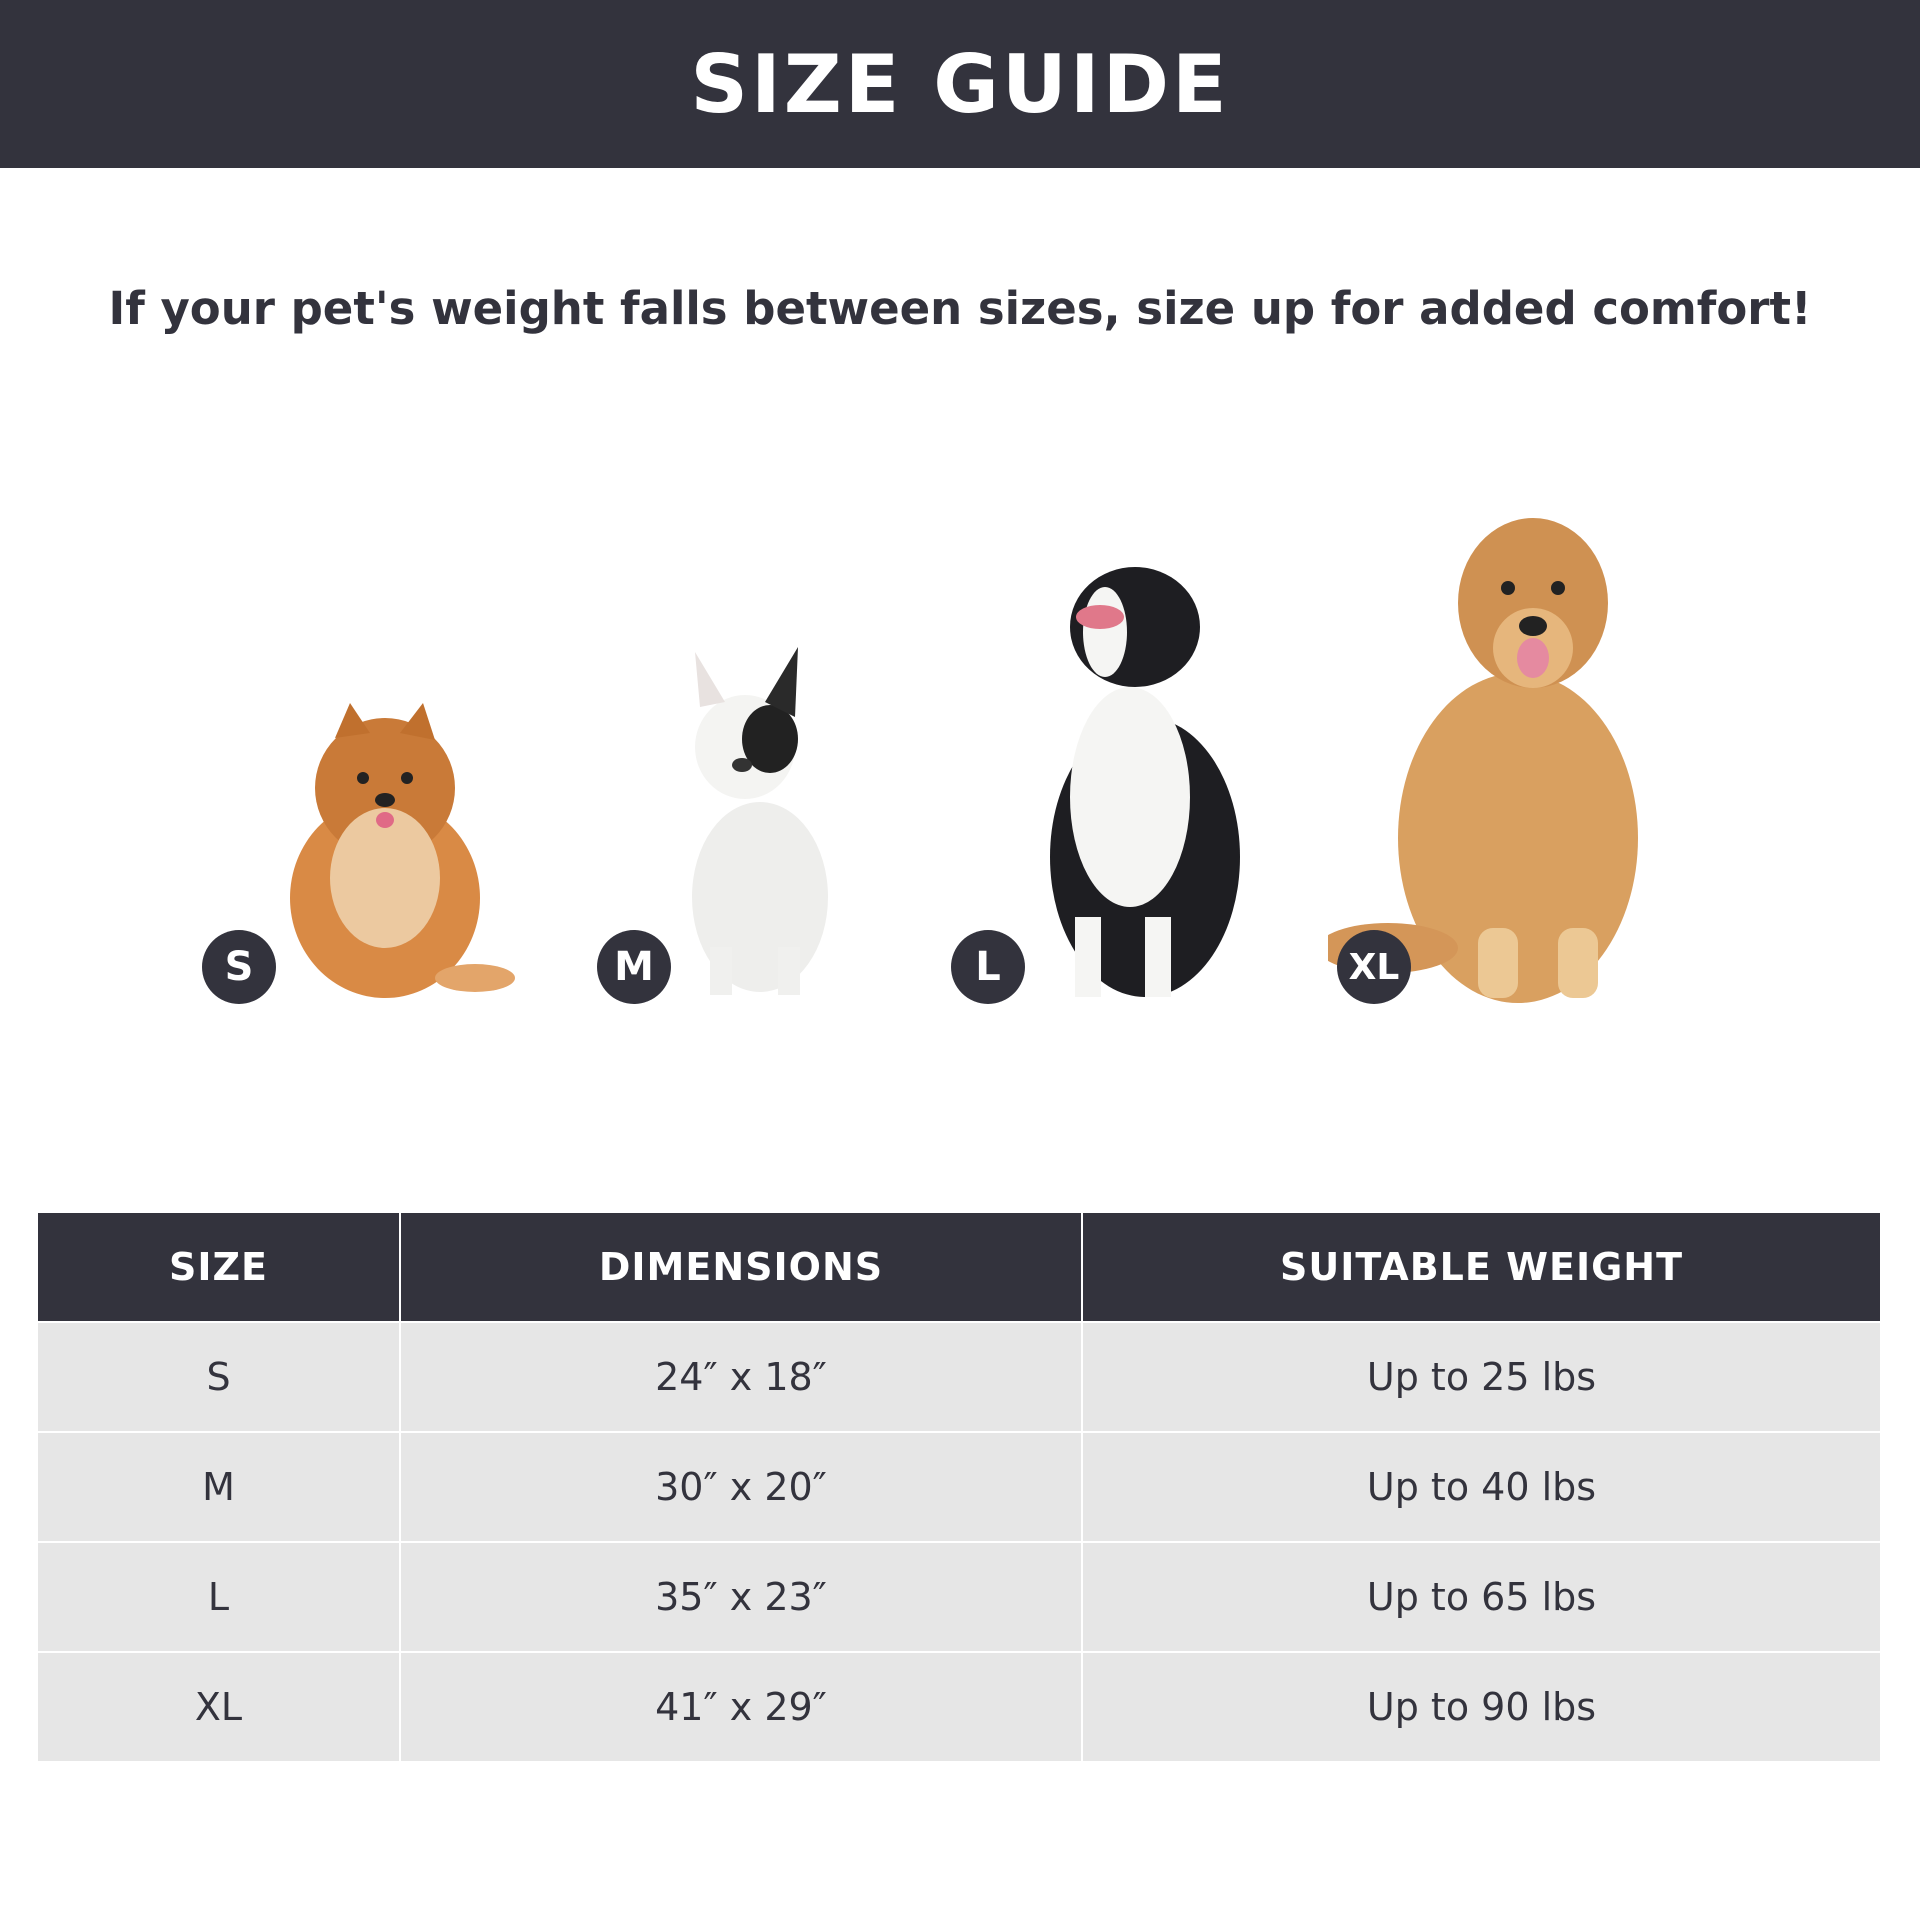  I want to click on size-badge-s: S, so click(239, 967).